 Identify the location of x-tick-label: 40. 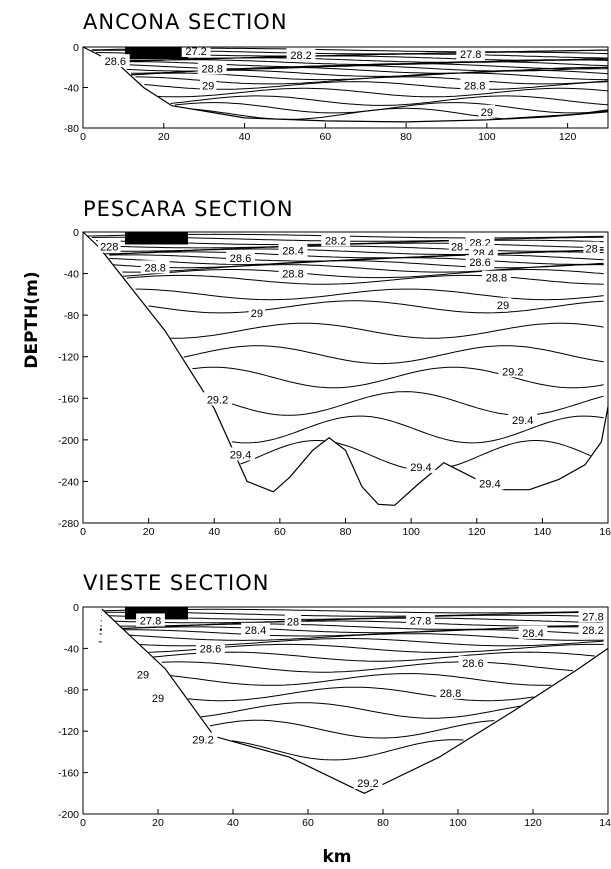
(214, 532).